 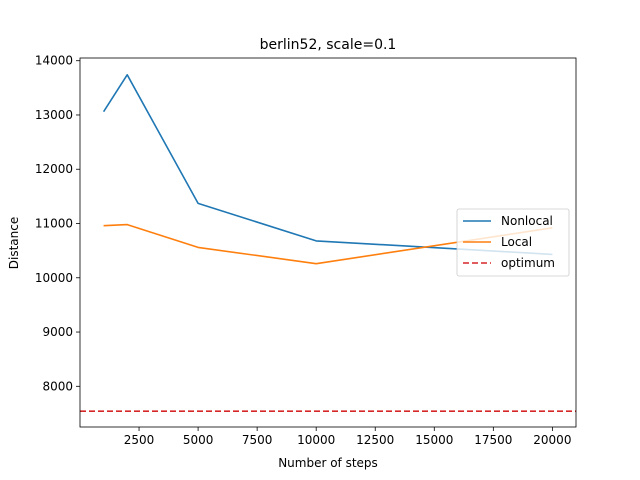 I want to click on y-tick-label: 8000, so click(x=57, y=386).